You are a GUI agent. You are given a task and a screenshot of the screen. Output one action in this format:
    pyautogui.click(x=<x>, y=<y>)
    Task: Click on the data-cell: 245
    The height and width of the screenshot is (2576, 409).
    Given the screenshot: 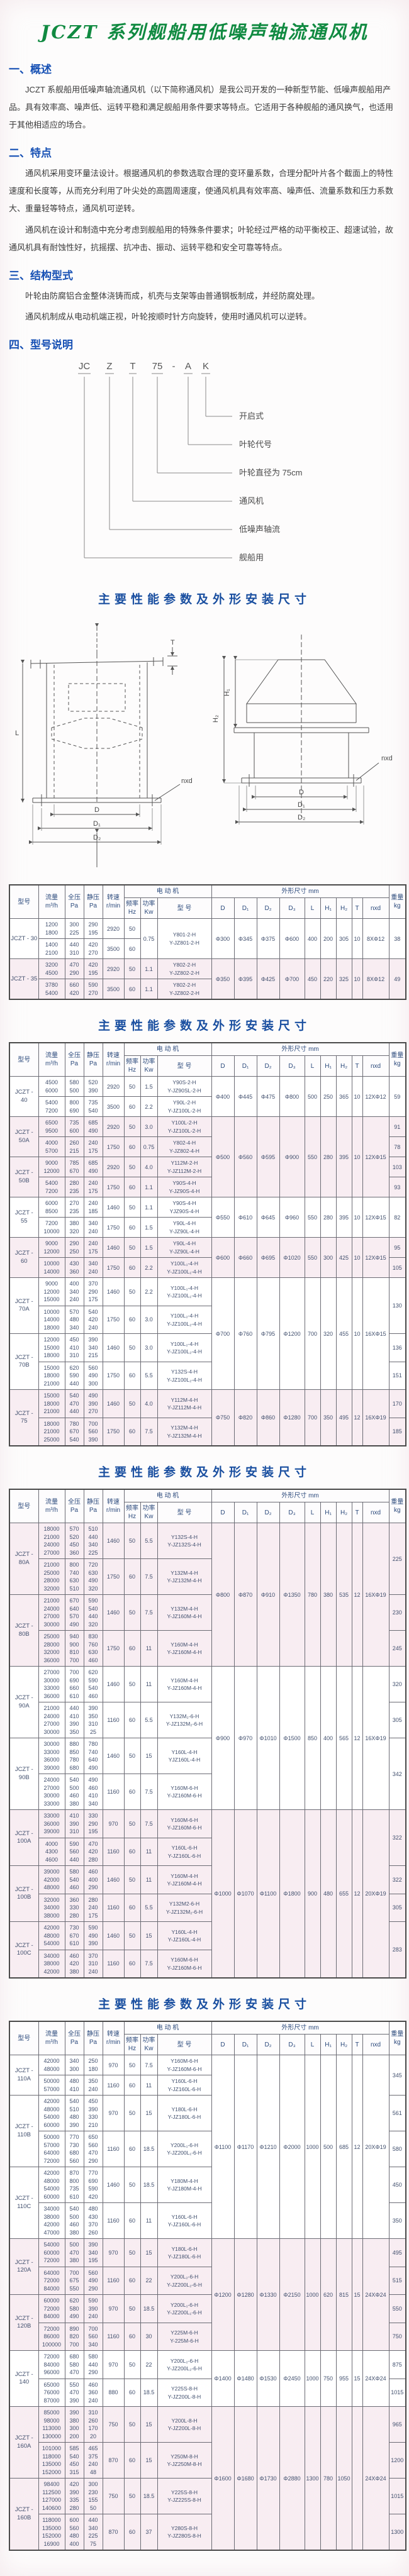 What is the action you would take?
    pyautogui.click(x=397, y=1648)
    